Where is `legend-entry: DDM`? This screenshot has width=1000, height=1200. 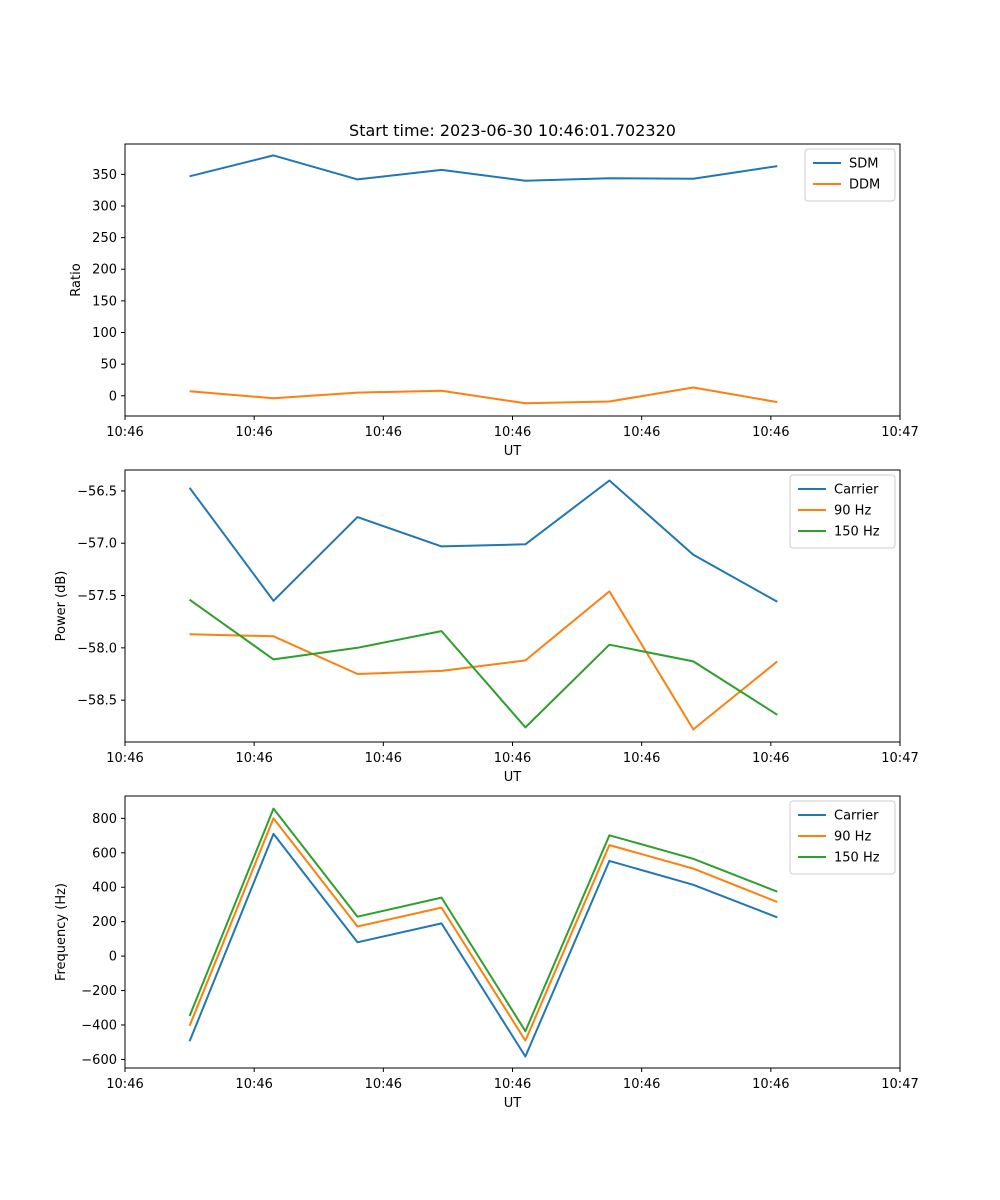
legend-entry: DDM is located at coordinates (864, 185).